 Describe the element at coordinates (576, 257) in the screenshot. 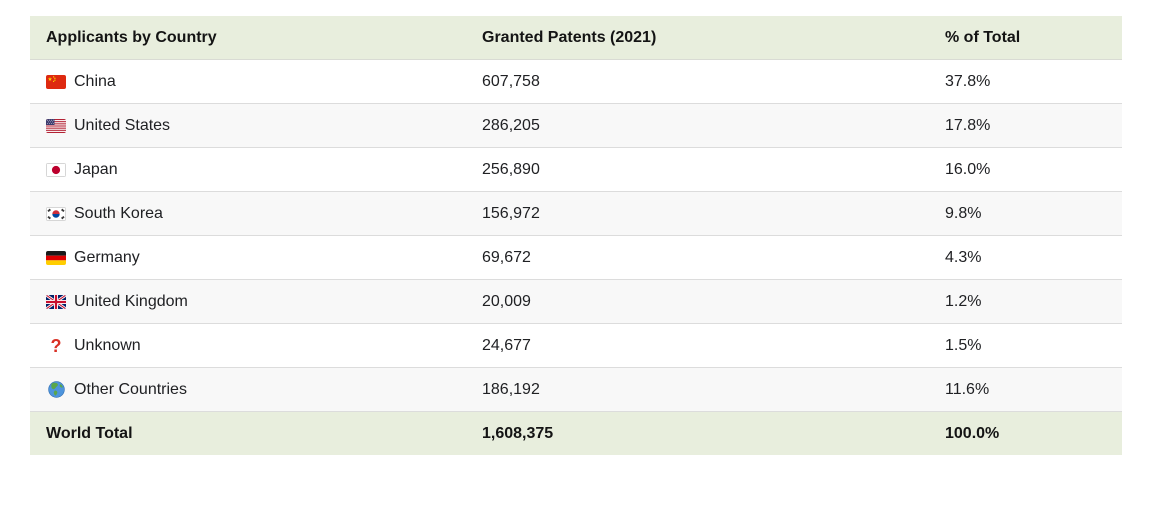

I see `table-row-germany: Germany 69,672 4.3%` at that location.